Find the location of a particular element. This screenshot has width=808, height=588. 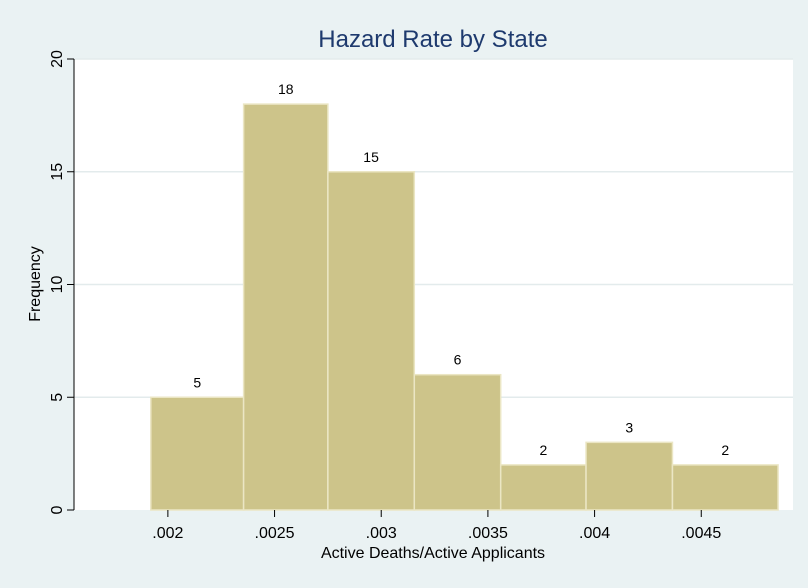

x-tick-label: .0035 is located at coordinates (488, 533).